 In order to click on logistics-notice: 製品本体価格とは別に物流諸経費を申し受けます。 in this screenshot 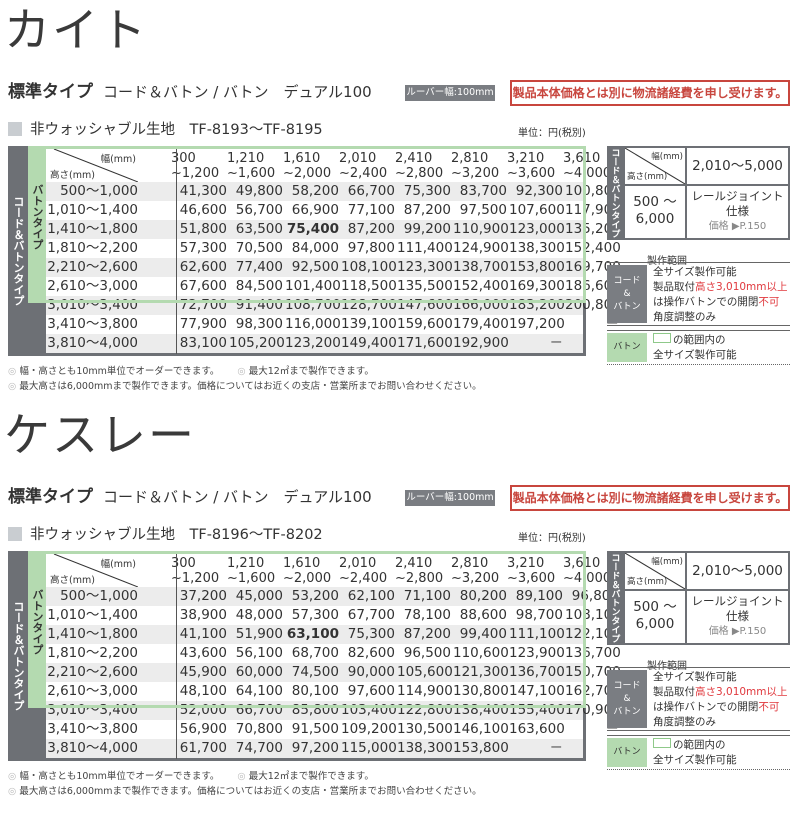, I will do `click(650, 498)`.